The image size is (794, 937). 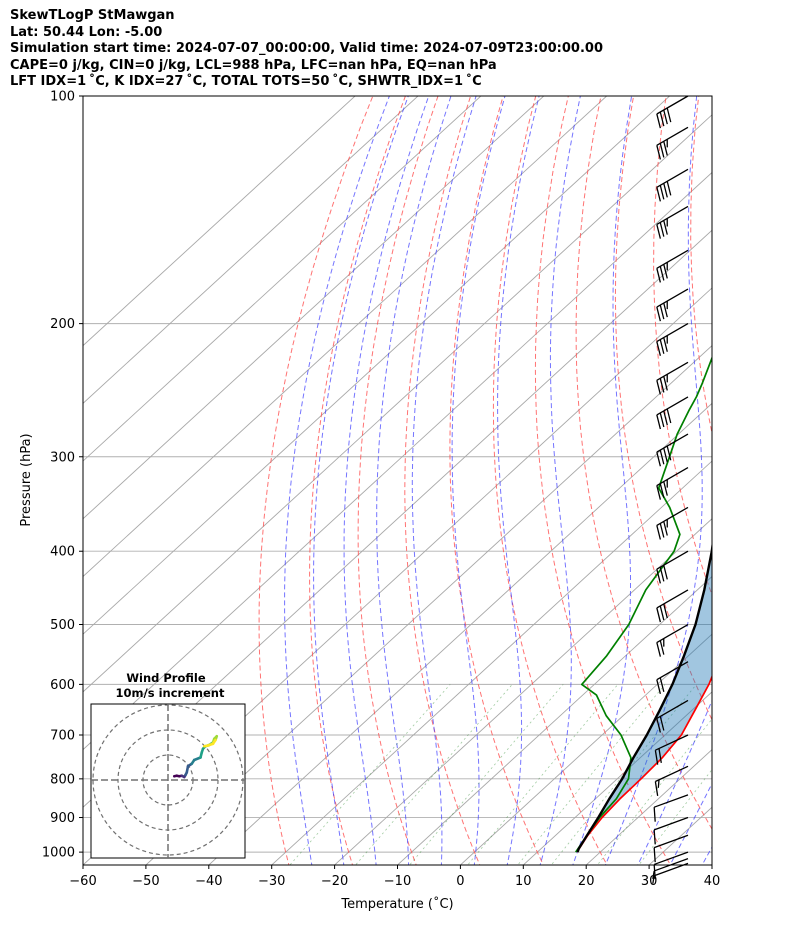 I want to click on y-tick-label: 800, so click(x=62, y=779).